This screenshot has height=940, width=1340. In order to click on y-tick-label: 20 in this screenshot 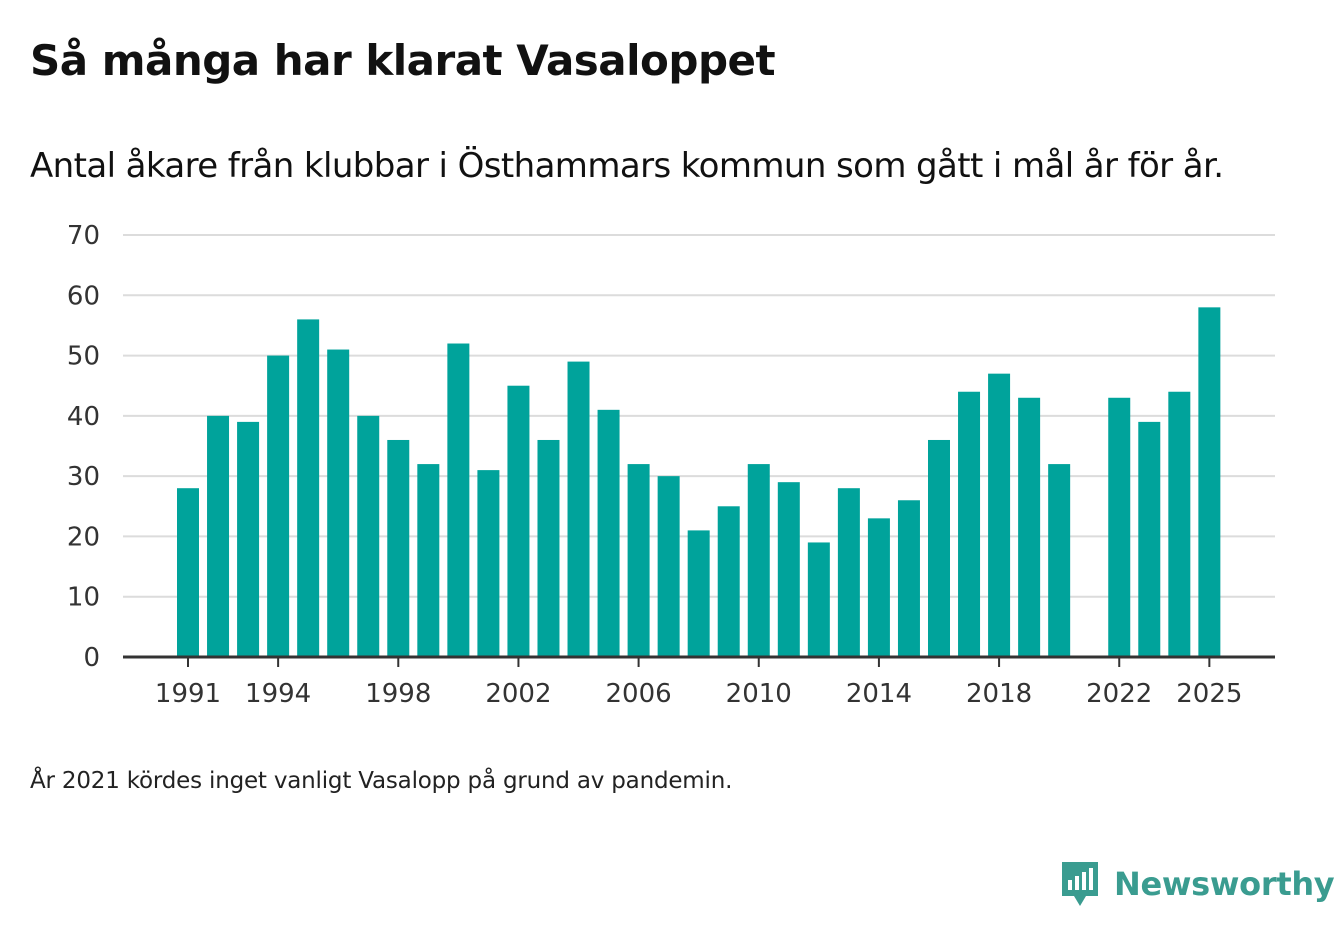, I will do `click(83, 537)`.